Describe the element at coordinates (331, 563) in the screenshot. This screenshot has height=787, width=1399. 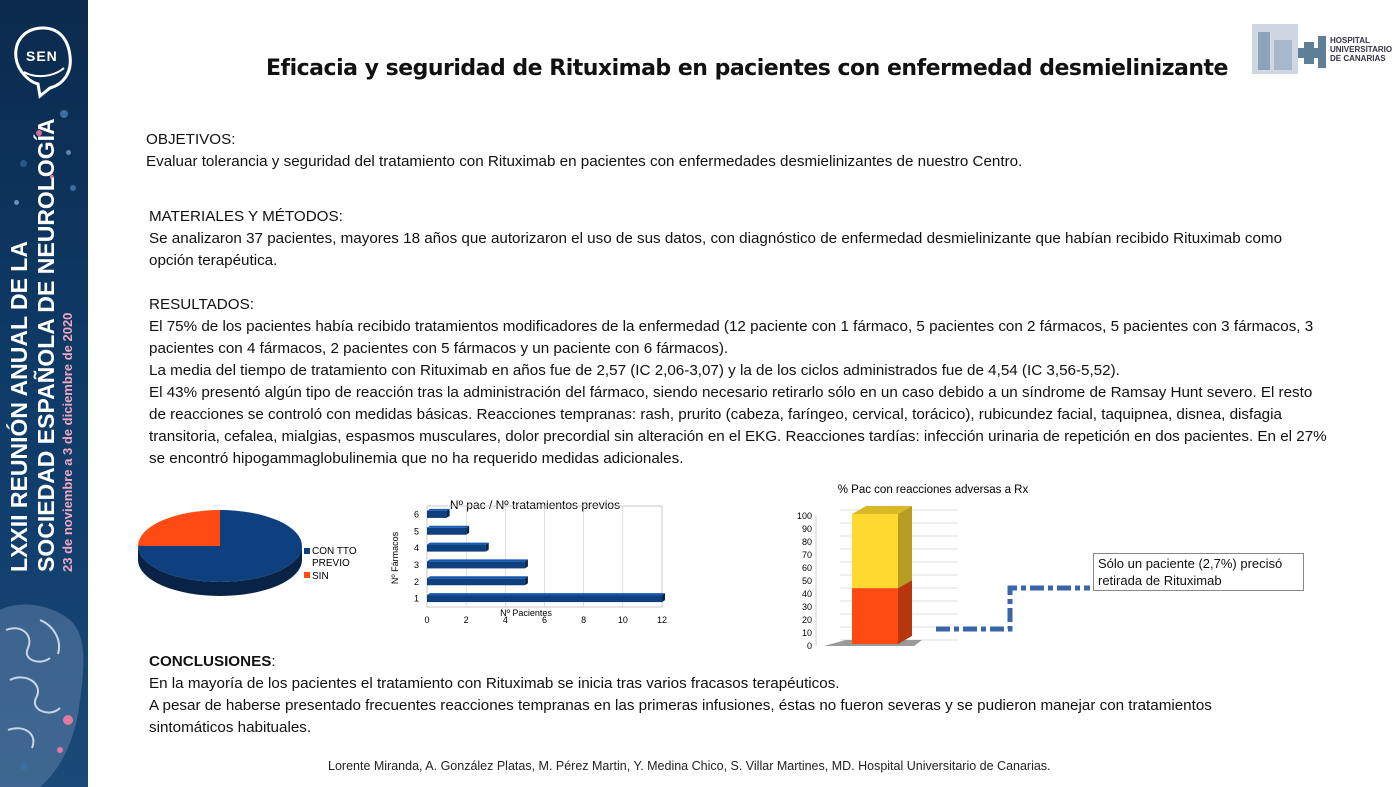
I see `legend-label-con-2: PREVIO` at that location.